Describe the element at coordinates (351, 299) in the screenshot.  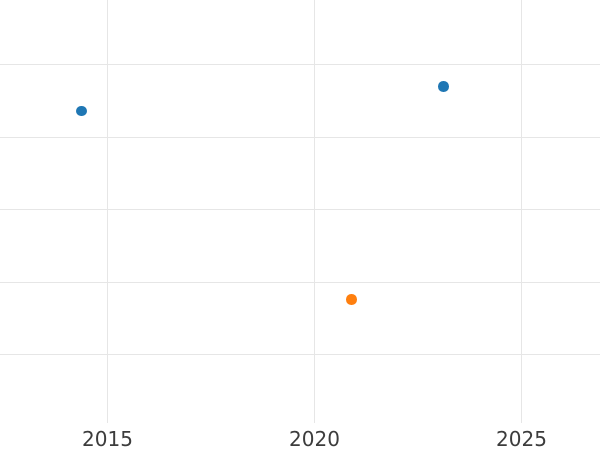
I see `data-point-series-orange` at that location.